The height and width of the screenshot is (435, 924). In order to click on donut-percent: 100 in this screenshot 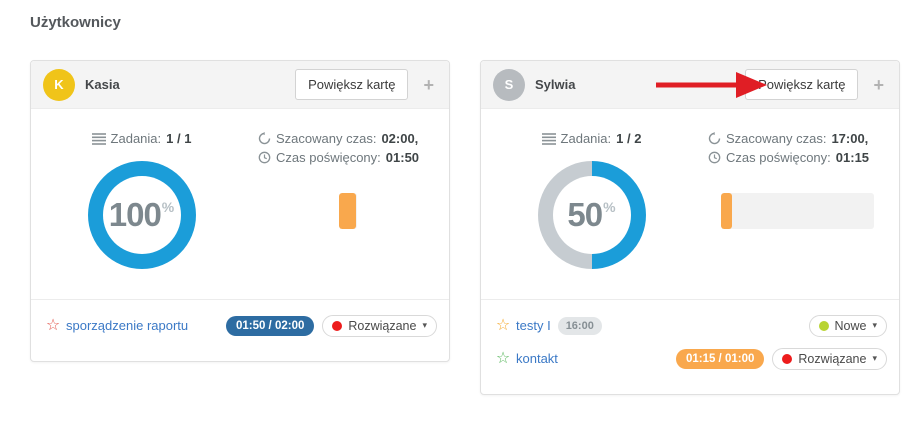, I will do `click(135, 214)`.